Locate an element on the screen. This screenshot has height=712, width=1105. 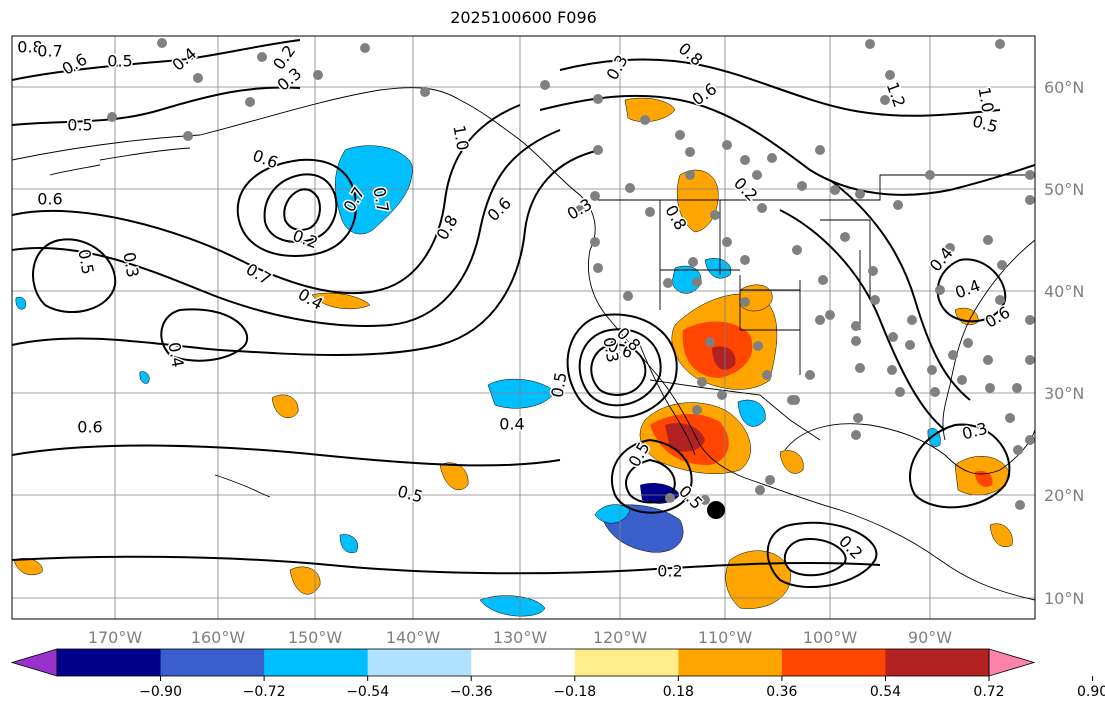
coastline-alaska is located at coordinates (304, 169).